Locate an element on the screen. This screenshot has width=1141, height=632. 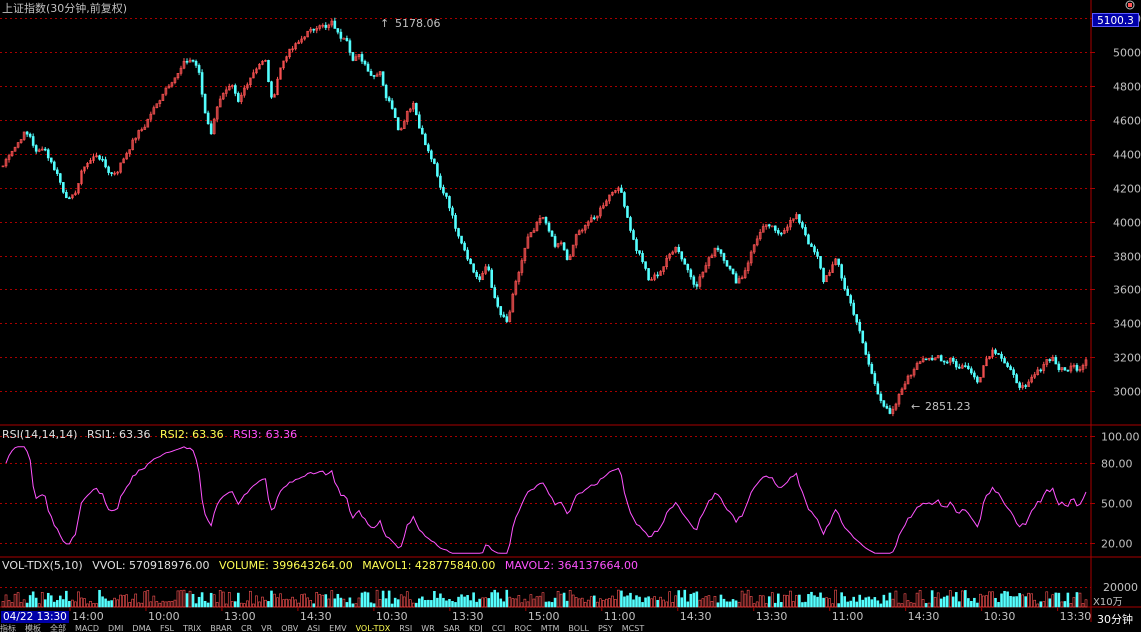
indicator-tab: VOL-TDX is located at coordinates (373, 628).